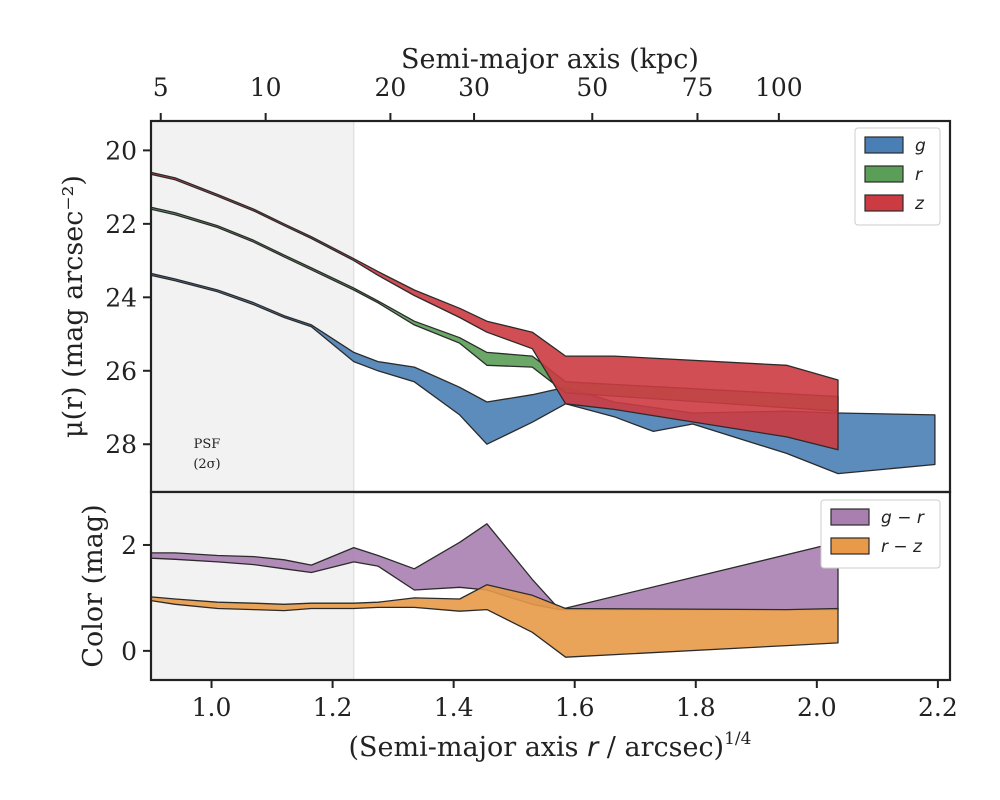 The height and width of the screenshot is (800, 1000). What do you see at coordinates (121, 224) in the screenshot?
I see `y-tick-label: 22` at bounding box center [121, 224].